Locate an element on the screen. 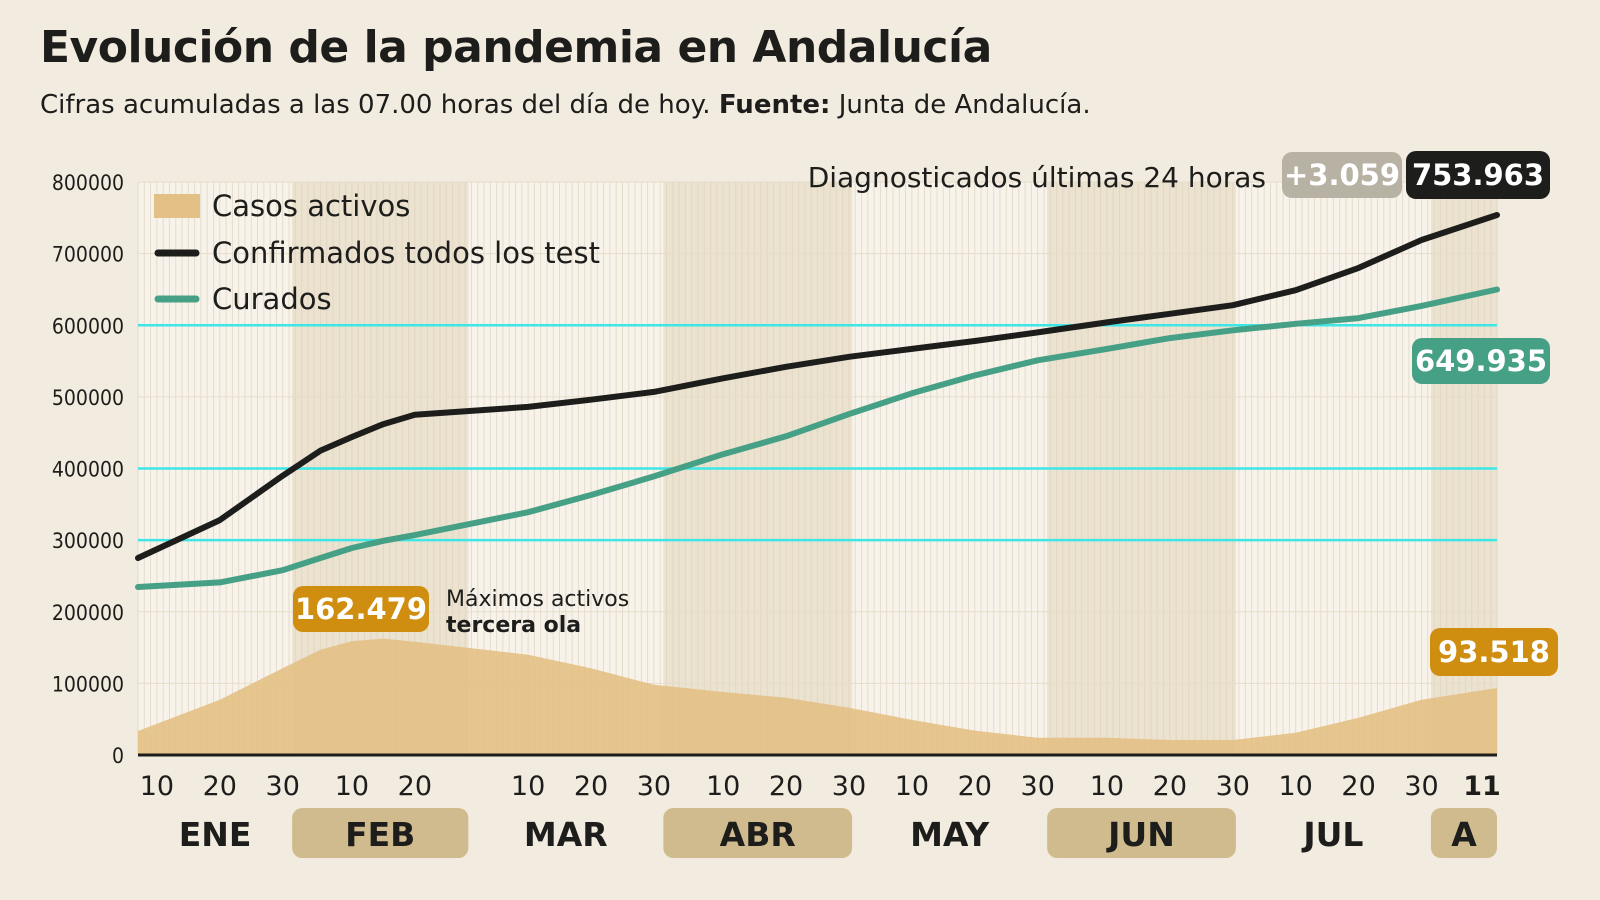  peak-active-badge-bg is located at coordinates (361, 609).